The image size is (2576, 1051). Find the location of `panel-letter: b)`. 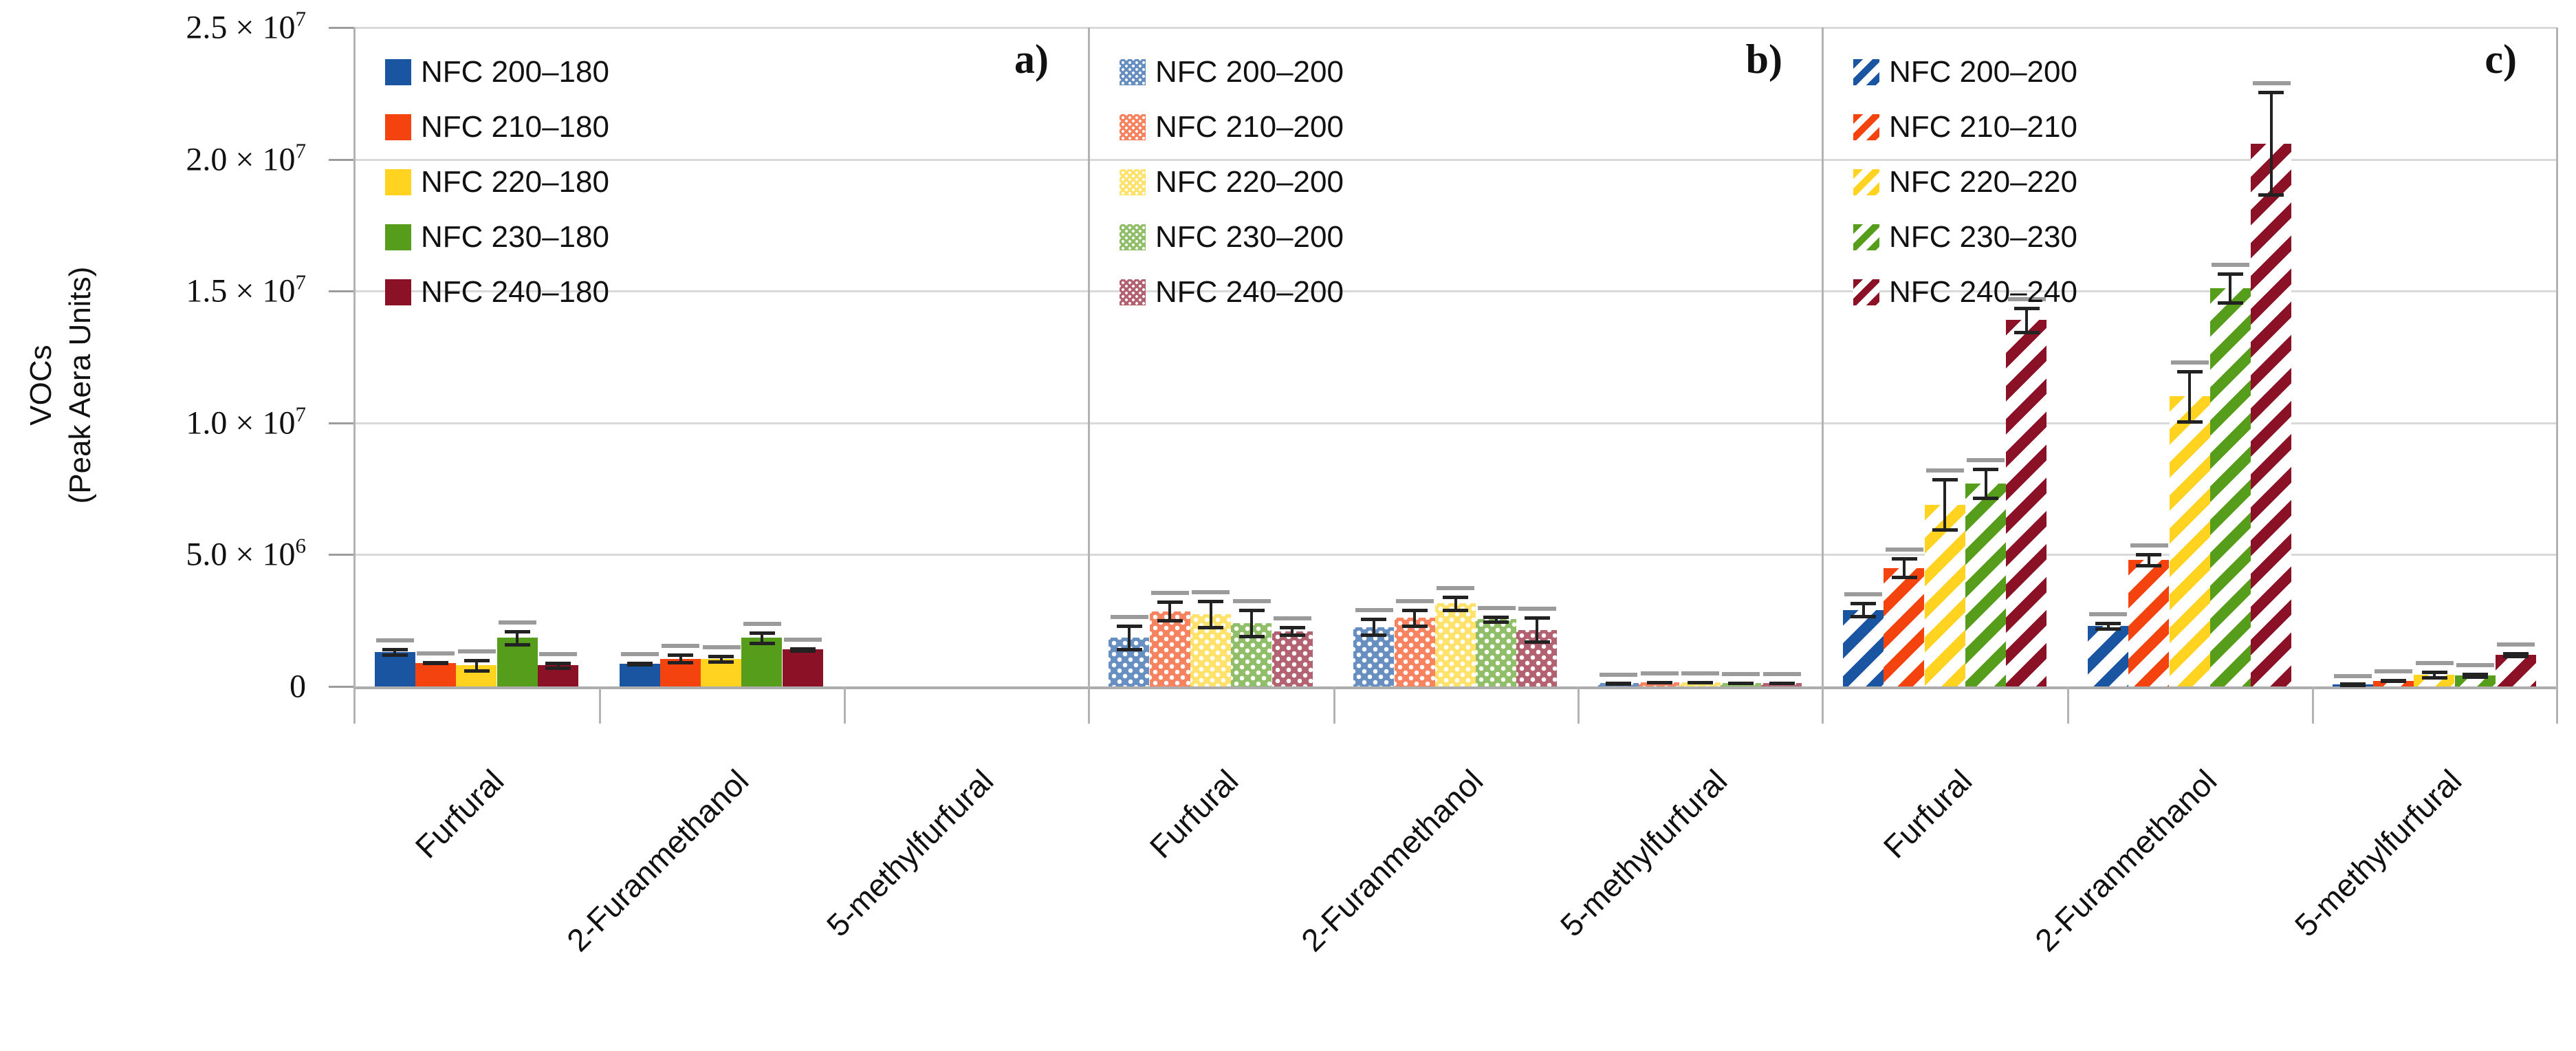

panel-letter: b) is located at coordinates (1763, 59).